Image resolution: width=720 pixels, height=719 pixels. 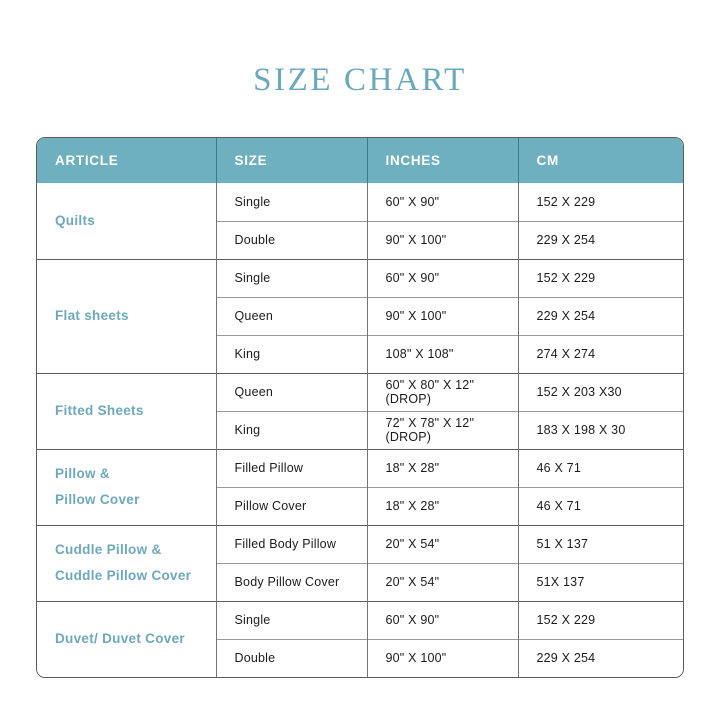 I want to click on page-title: SIZE CHART, so click(x=360, y=80).